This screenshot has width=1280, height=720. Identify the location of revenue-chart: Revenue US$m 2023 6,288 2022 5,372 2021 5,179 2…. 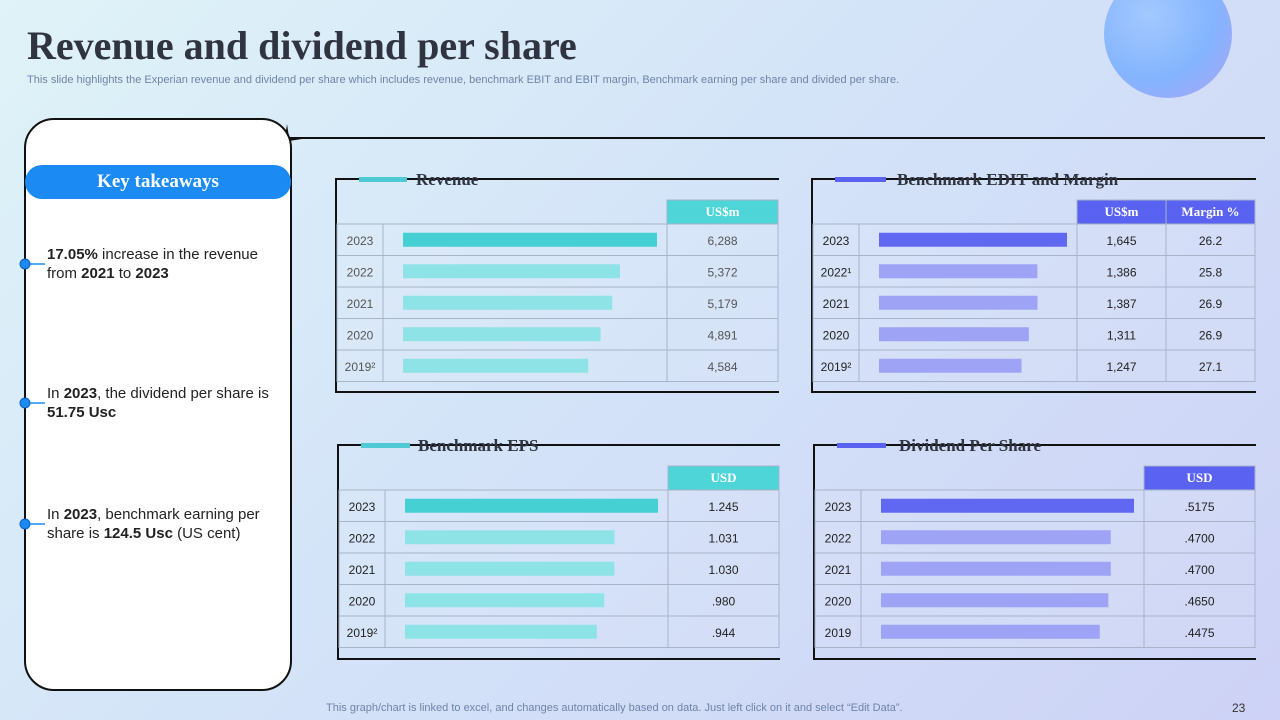
(557, 281).